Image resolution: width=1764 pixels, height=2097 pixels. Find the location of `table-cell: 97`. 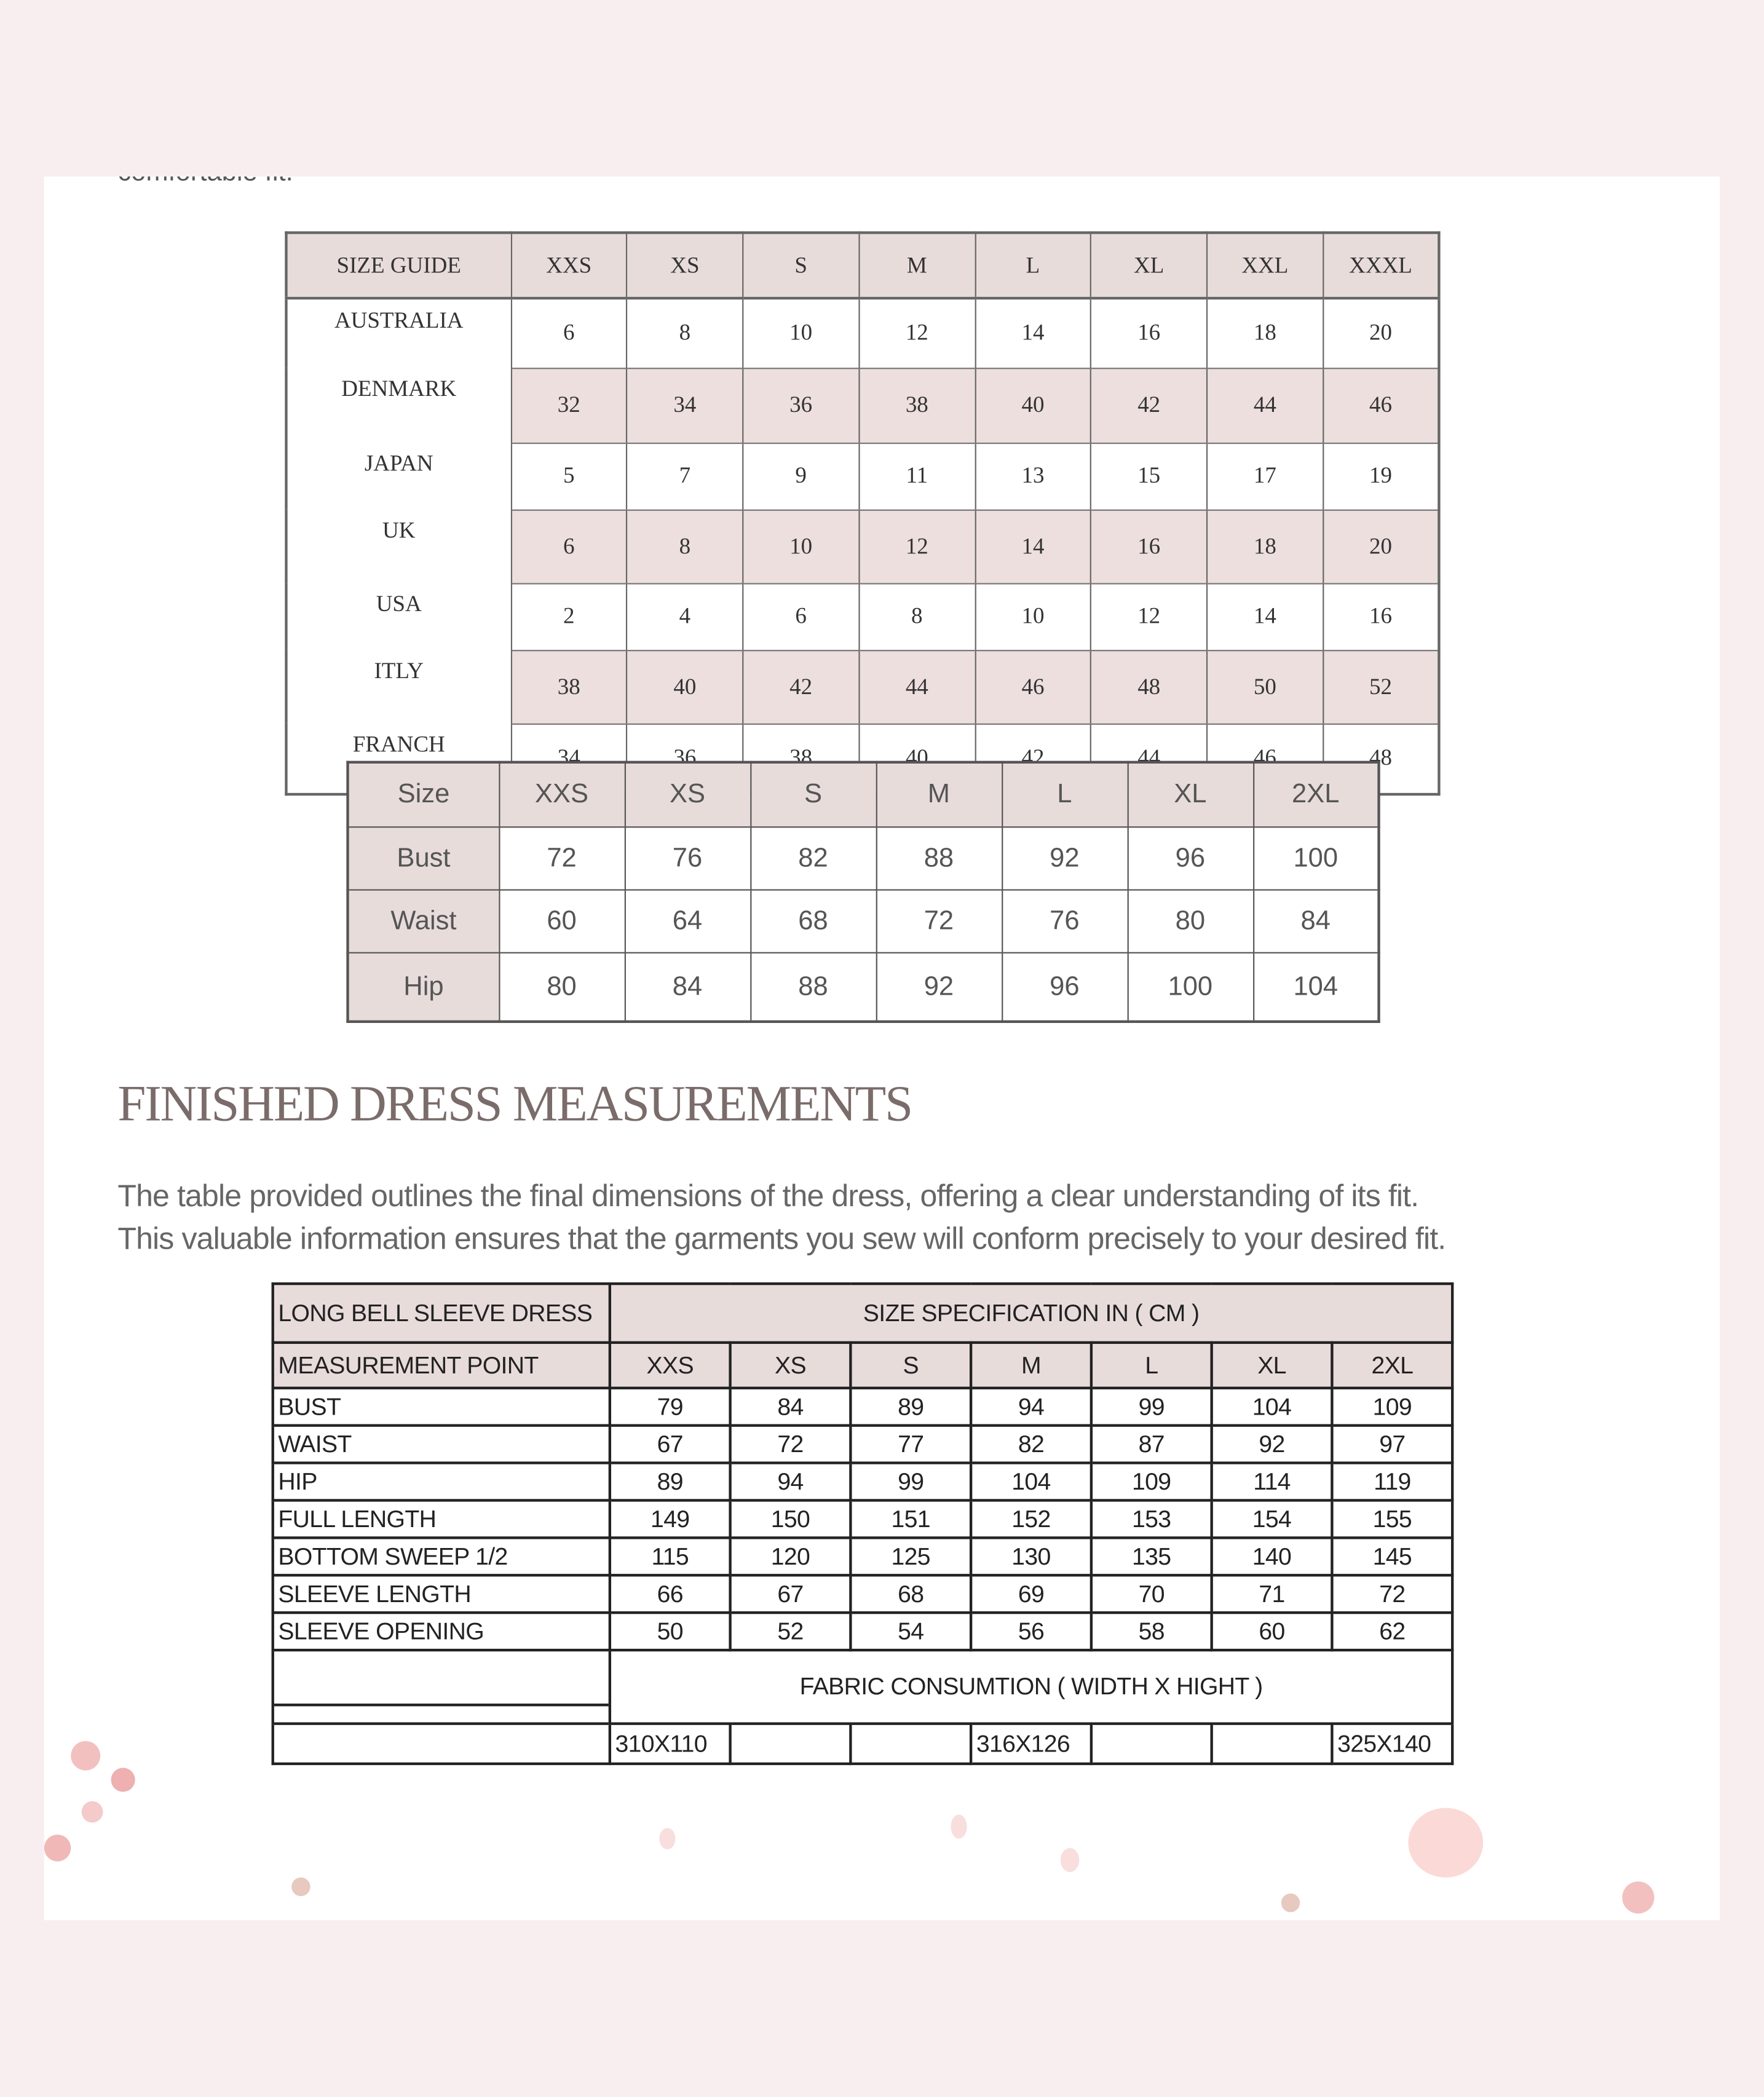

table-cell: 97 is located at coordinates (1392, 1444).